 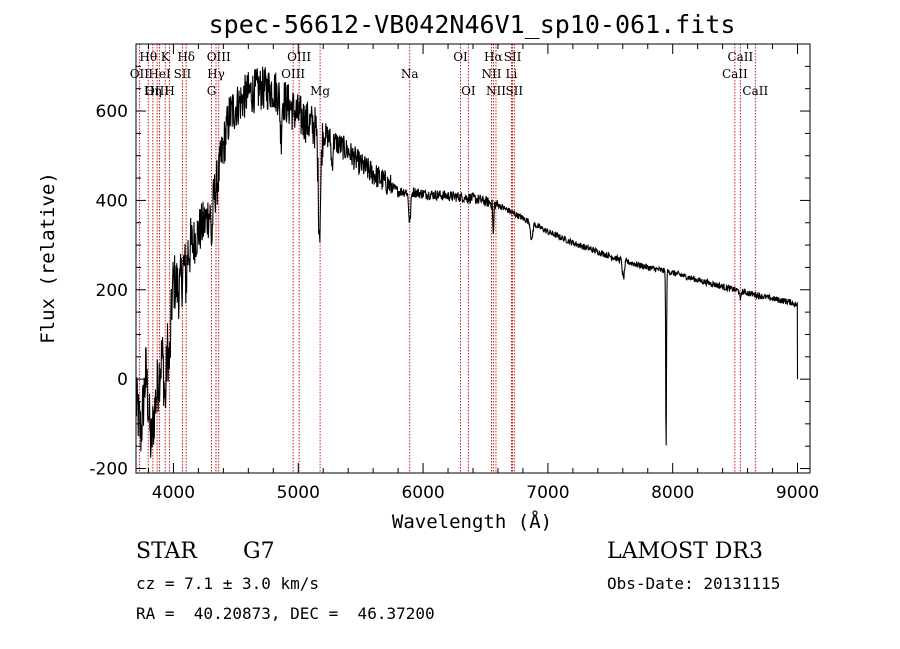 What do you see at coordinates (186, 57) in the screenshot?
I see `spectral-line-label: Hδ` at bounding box center [186, 57].